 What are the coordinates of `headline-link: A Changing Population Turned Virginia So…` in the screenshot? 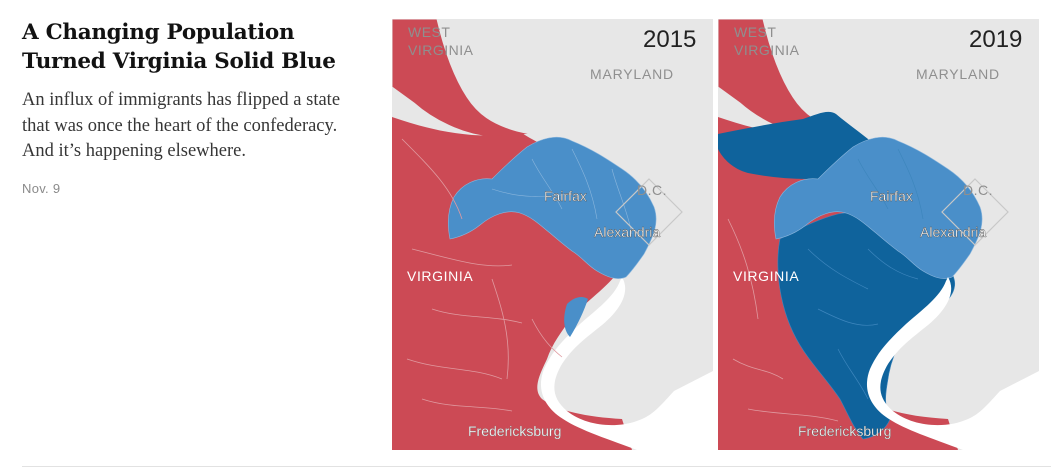 It's located at (179, 47).